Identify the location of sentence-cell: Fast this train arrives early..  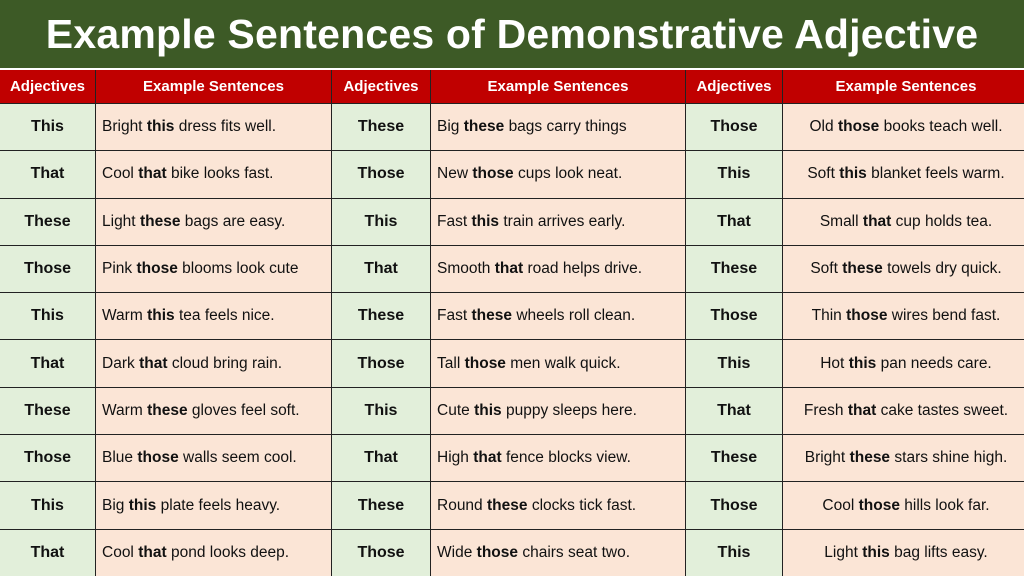
(558, 221).